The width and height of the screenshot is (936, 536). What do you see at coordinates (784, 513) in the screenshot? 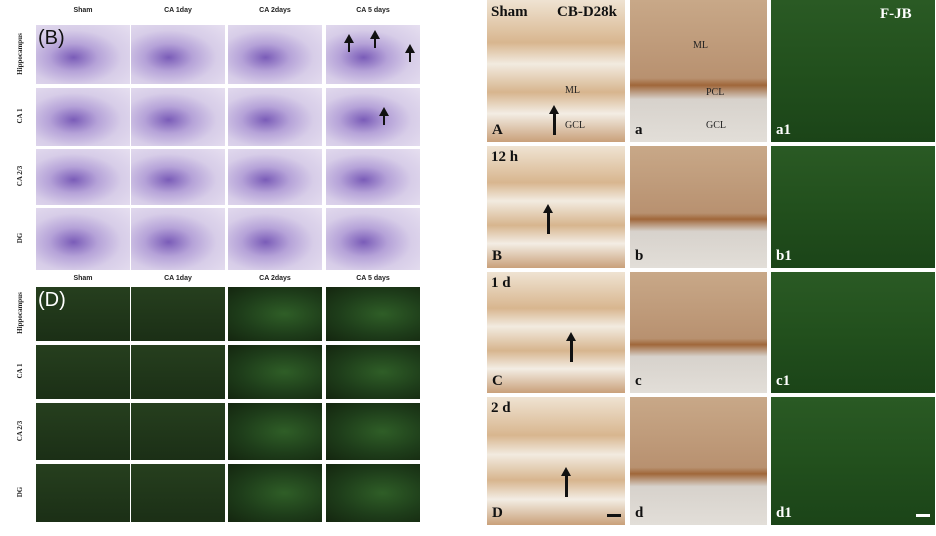
I see `panel-letter: d1` at bounding box center [784, 513].